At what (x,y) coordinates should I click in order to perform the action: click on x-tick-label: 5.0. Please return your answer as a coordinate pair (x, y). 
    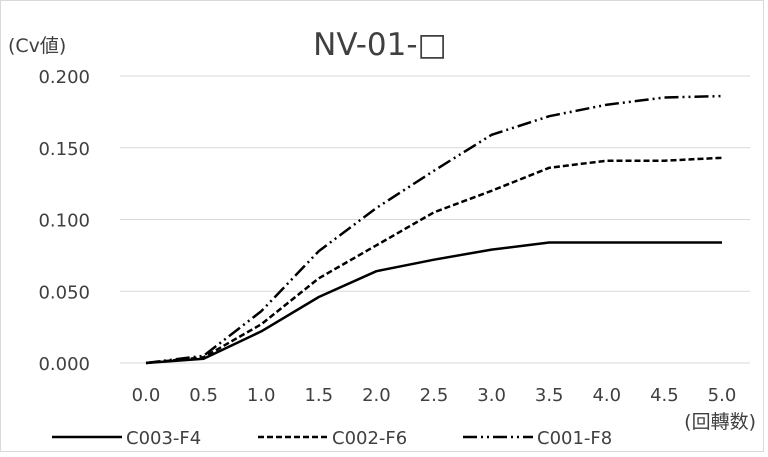
    Looking at the image, I should click on (722, 395).